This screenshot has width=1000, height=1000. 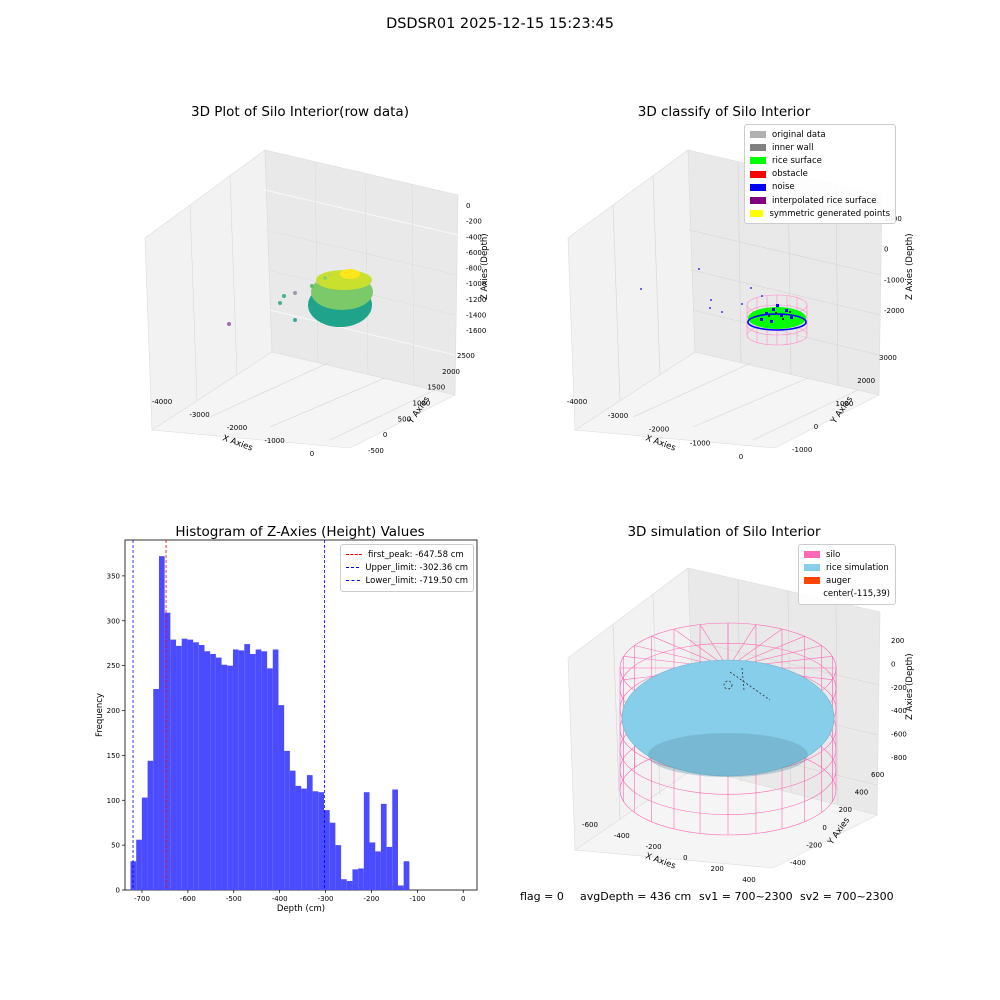 What do you see at coordinates (326, 899) in the screenshot?
I see `histogram-x-tick: -300` at bounding box center [326, 899].